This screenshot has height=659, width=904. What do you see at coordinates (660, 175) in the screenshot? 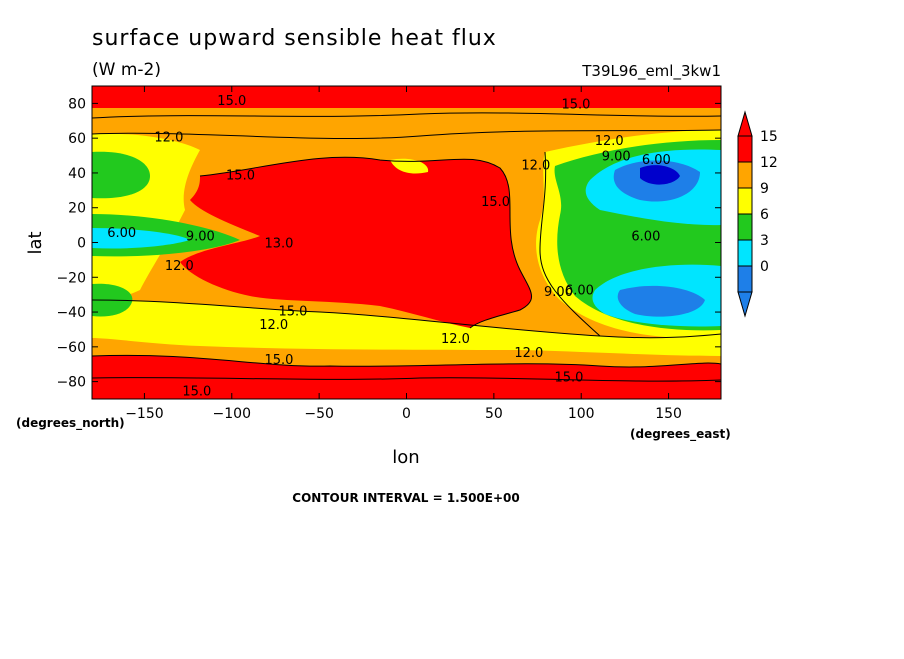
I see `field-east-deep-blue` at bounding box center [660, 175].